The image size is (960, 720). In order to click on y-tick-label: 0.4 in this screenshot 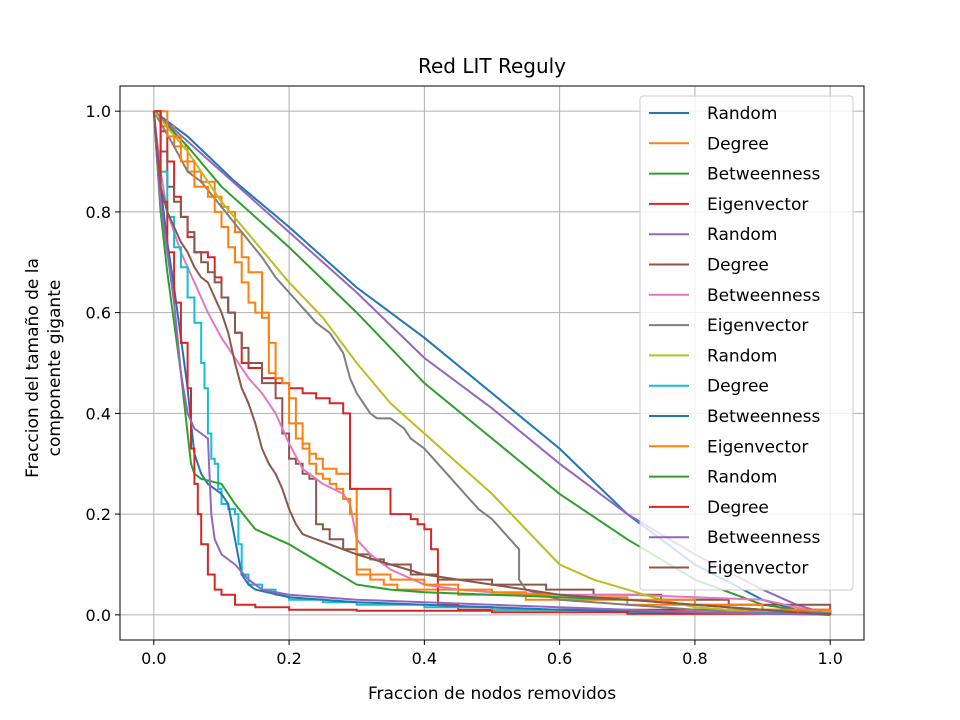, I will do `click(98, 413)`.